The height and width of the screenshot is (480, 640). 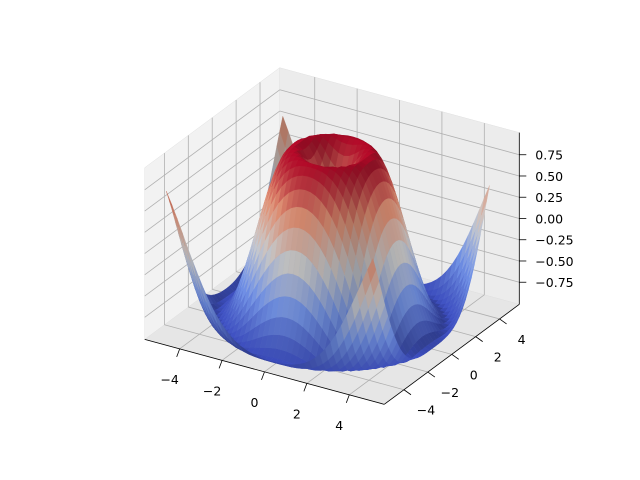 What do you see at coordinates (549, 197) in the screenshot?
I see `z-tick-label: 0.25` at bounding box center [549, 197].